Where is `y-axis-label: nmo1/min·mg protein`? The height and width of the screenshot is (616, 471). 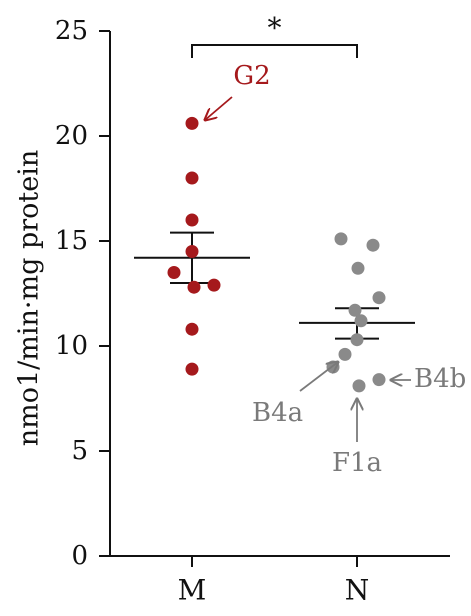
y-axis-label: nmo1/min·mg protein is located at coordinates (29, 298).